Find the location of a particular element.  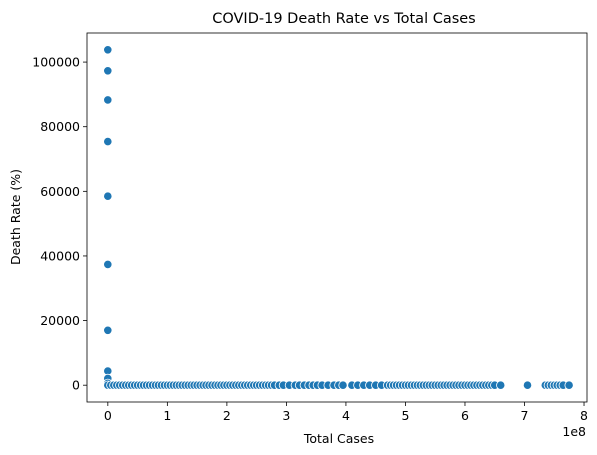

x-tick-label: 1 is located at coordinates (167, 415).